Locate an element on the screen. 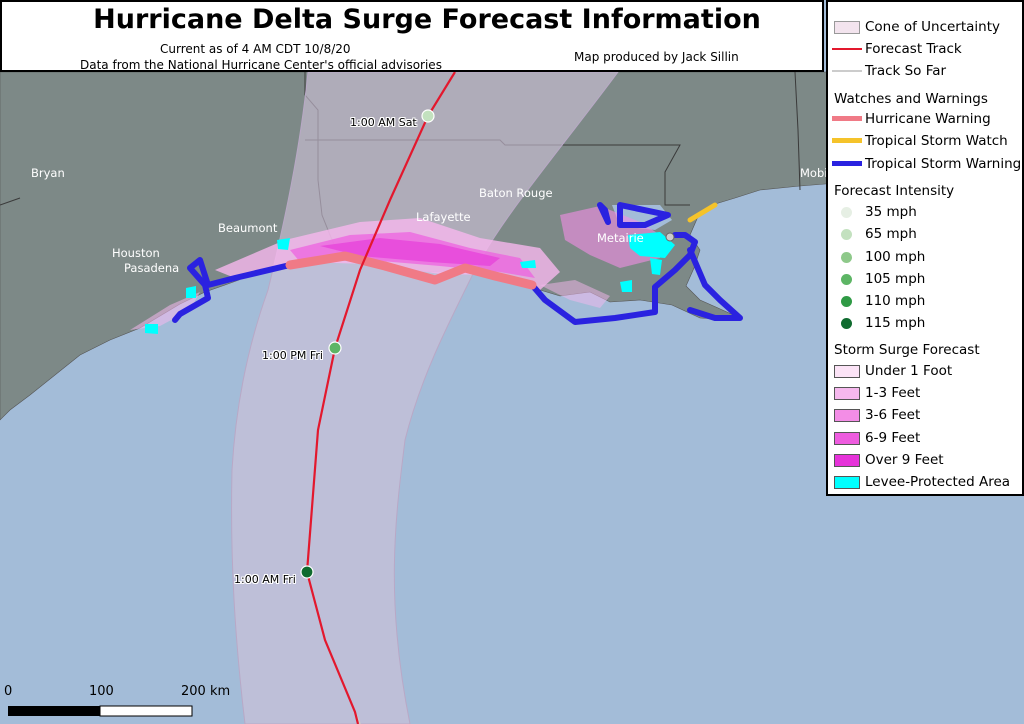 Image resolution: width=1024 pixels, height=724 pixels. track-label-1am-fri: 1:00 AM Fri is located at coordinates (265, 579).